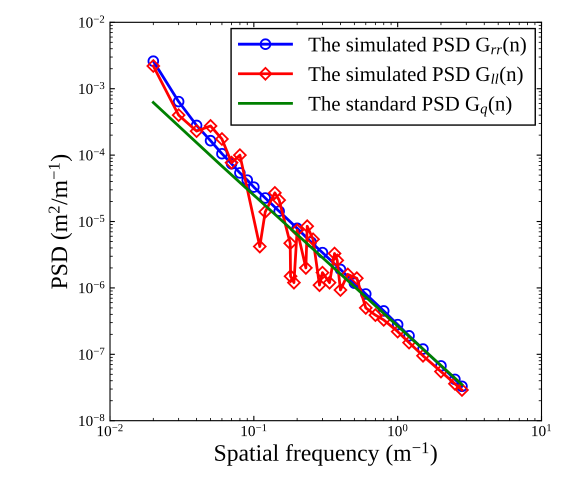 Image resolution: width=570 pixels, height=480 pixels. What do you see at coordinates (110, 430) in the screenshot?
I see `x-tick-label: 10$^{−2}$` at bounding box center [110, 430].